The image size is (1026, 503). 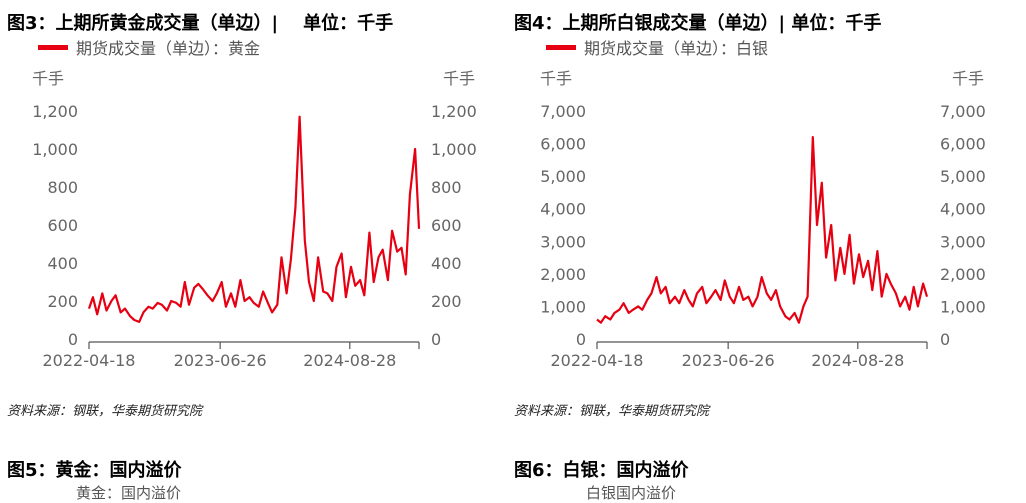 I want to click on y-tick-label-right: 2,000, so click(x=963, y=274).